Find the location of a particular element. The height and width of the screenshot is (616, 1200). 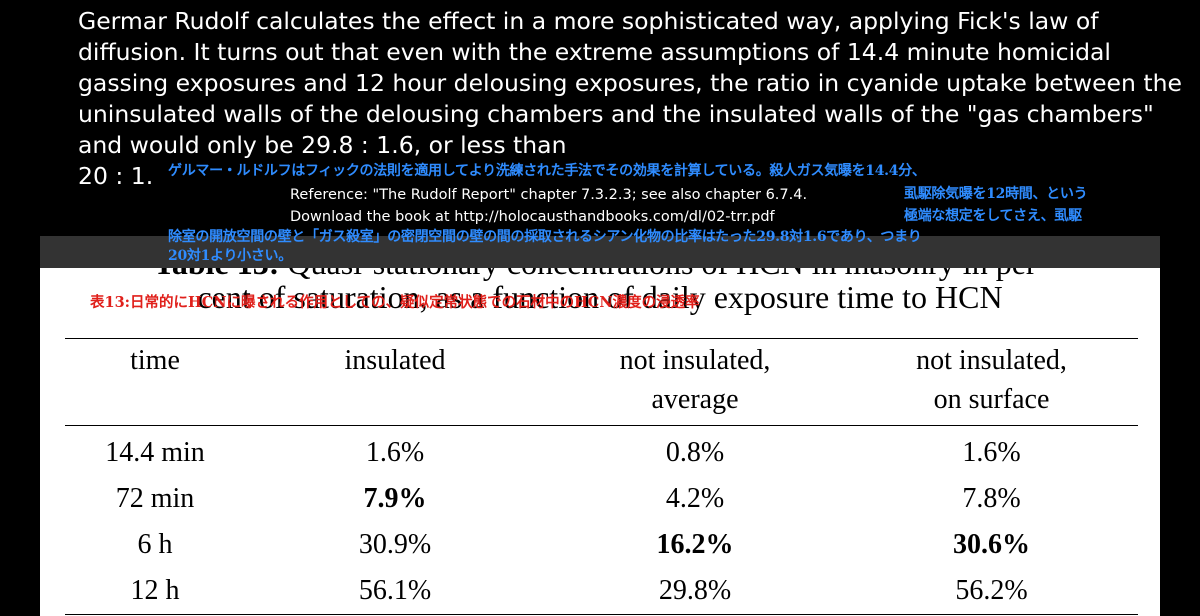

cell-insulated: 7.9% is located at coordinates (395, 498).